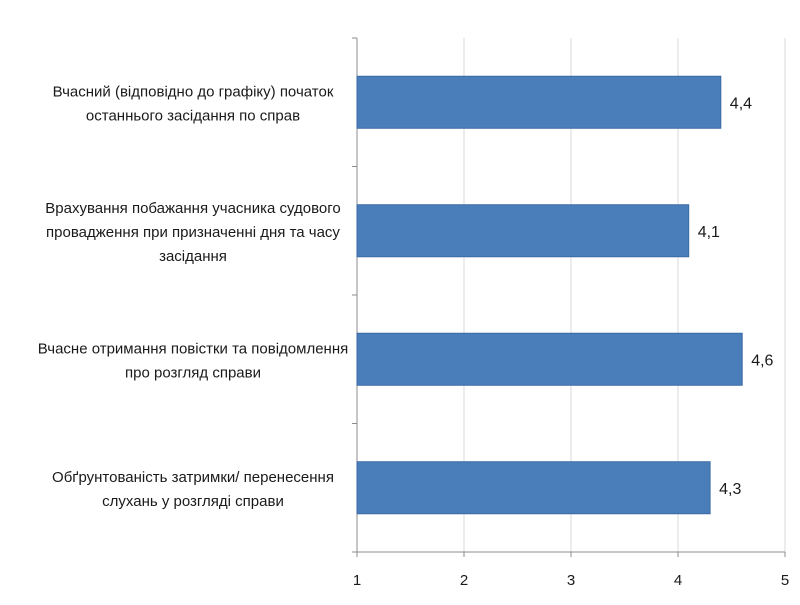  I want to click on category-label: провадження при призначенні дня та часу, so click(193, 232).